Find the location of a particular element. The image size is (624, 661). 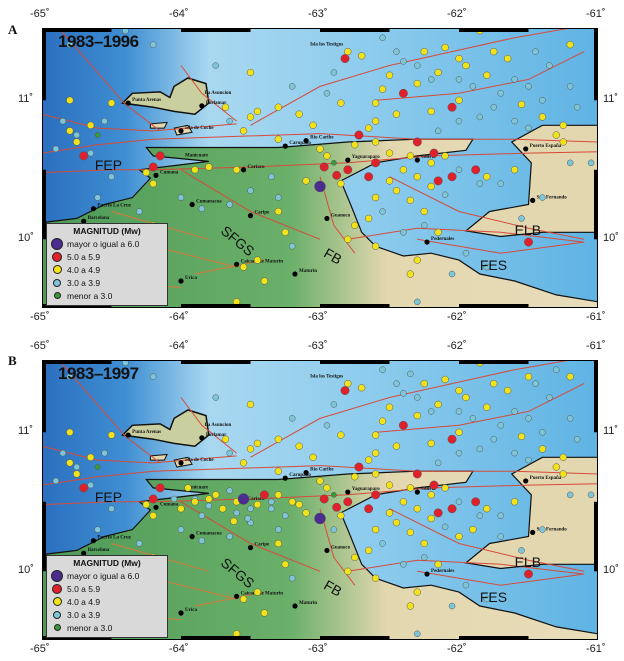

city-label: Yaguaraparo is located at coordinates (366, 489).